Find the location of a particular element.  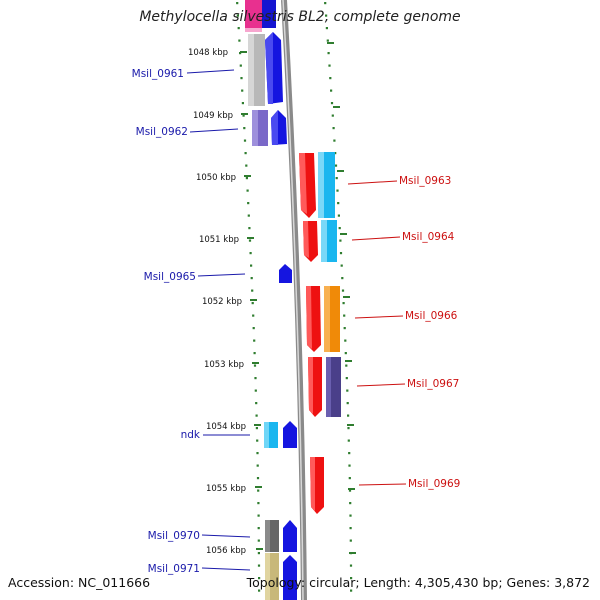

gene-label-msil-0961: Msil_0961 is located at coordinates (158, 74).